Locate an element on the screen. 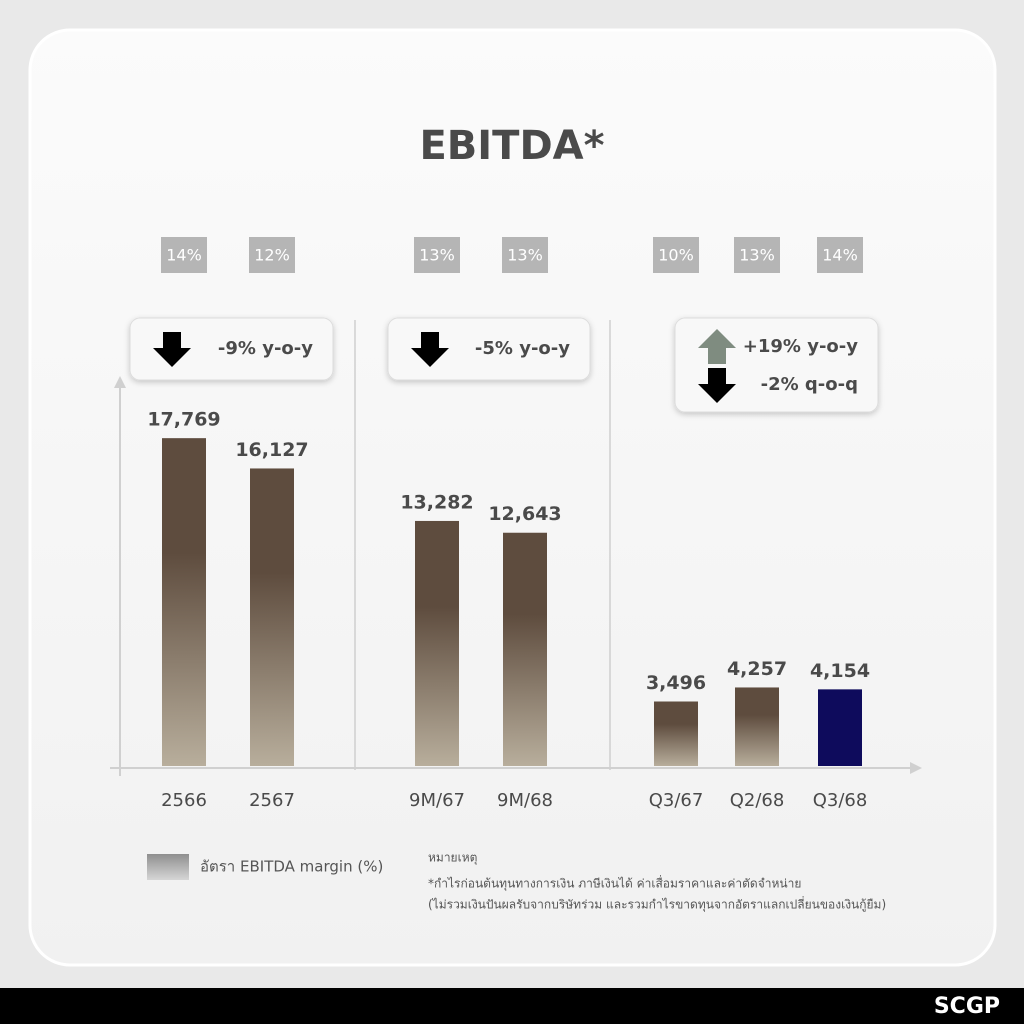 This screenshot has height=1024, width=1024. brand-logo: SCGP is located at coordinates (967, 1006).